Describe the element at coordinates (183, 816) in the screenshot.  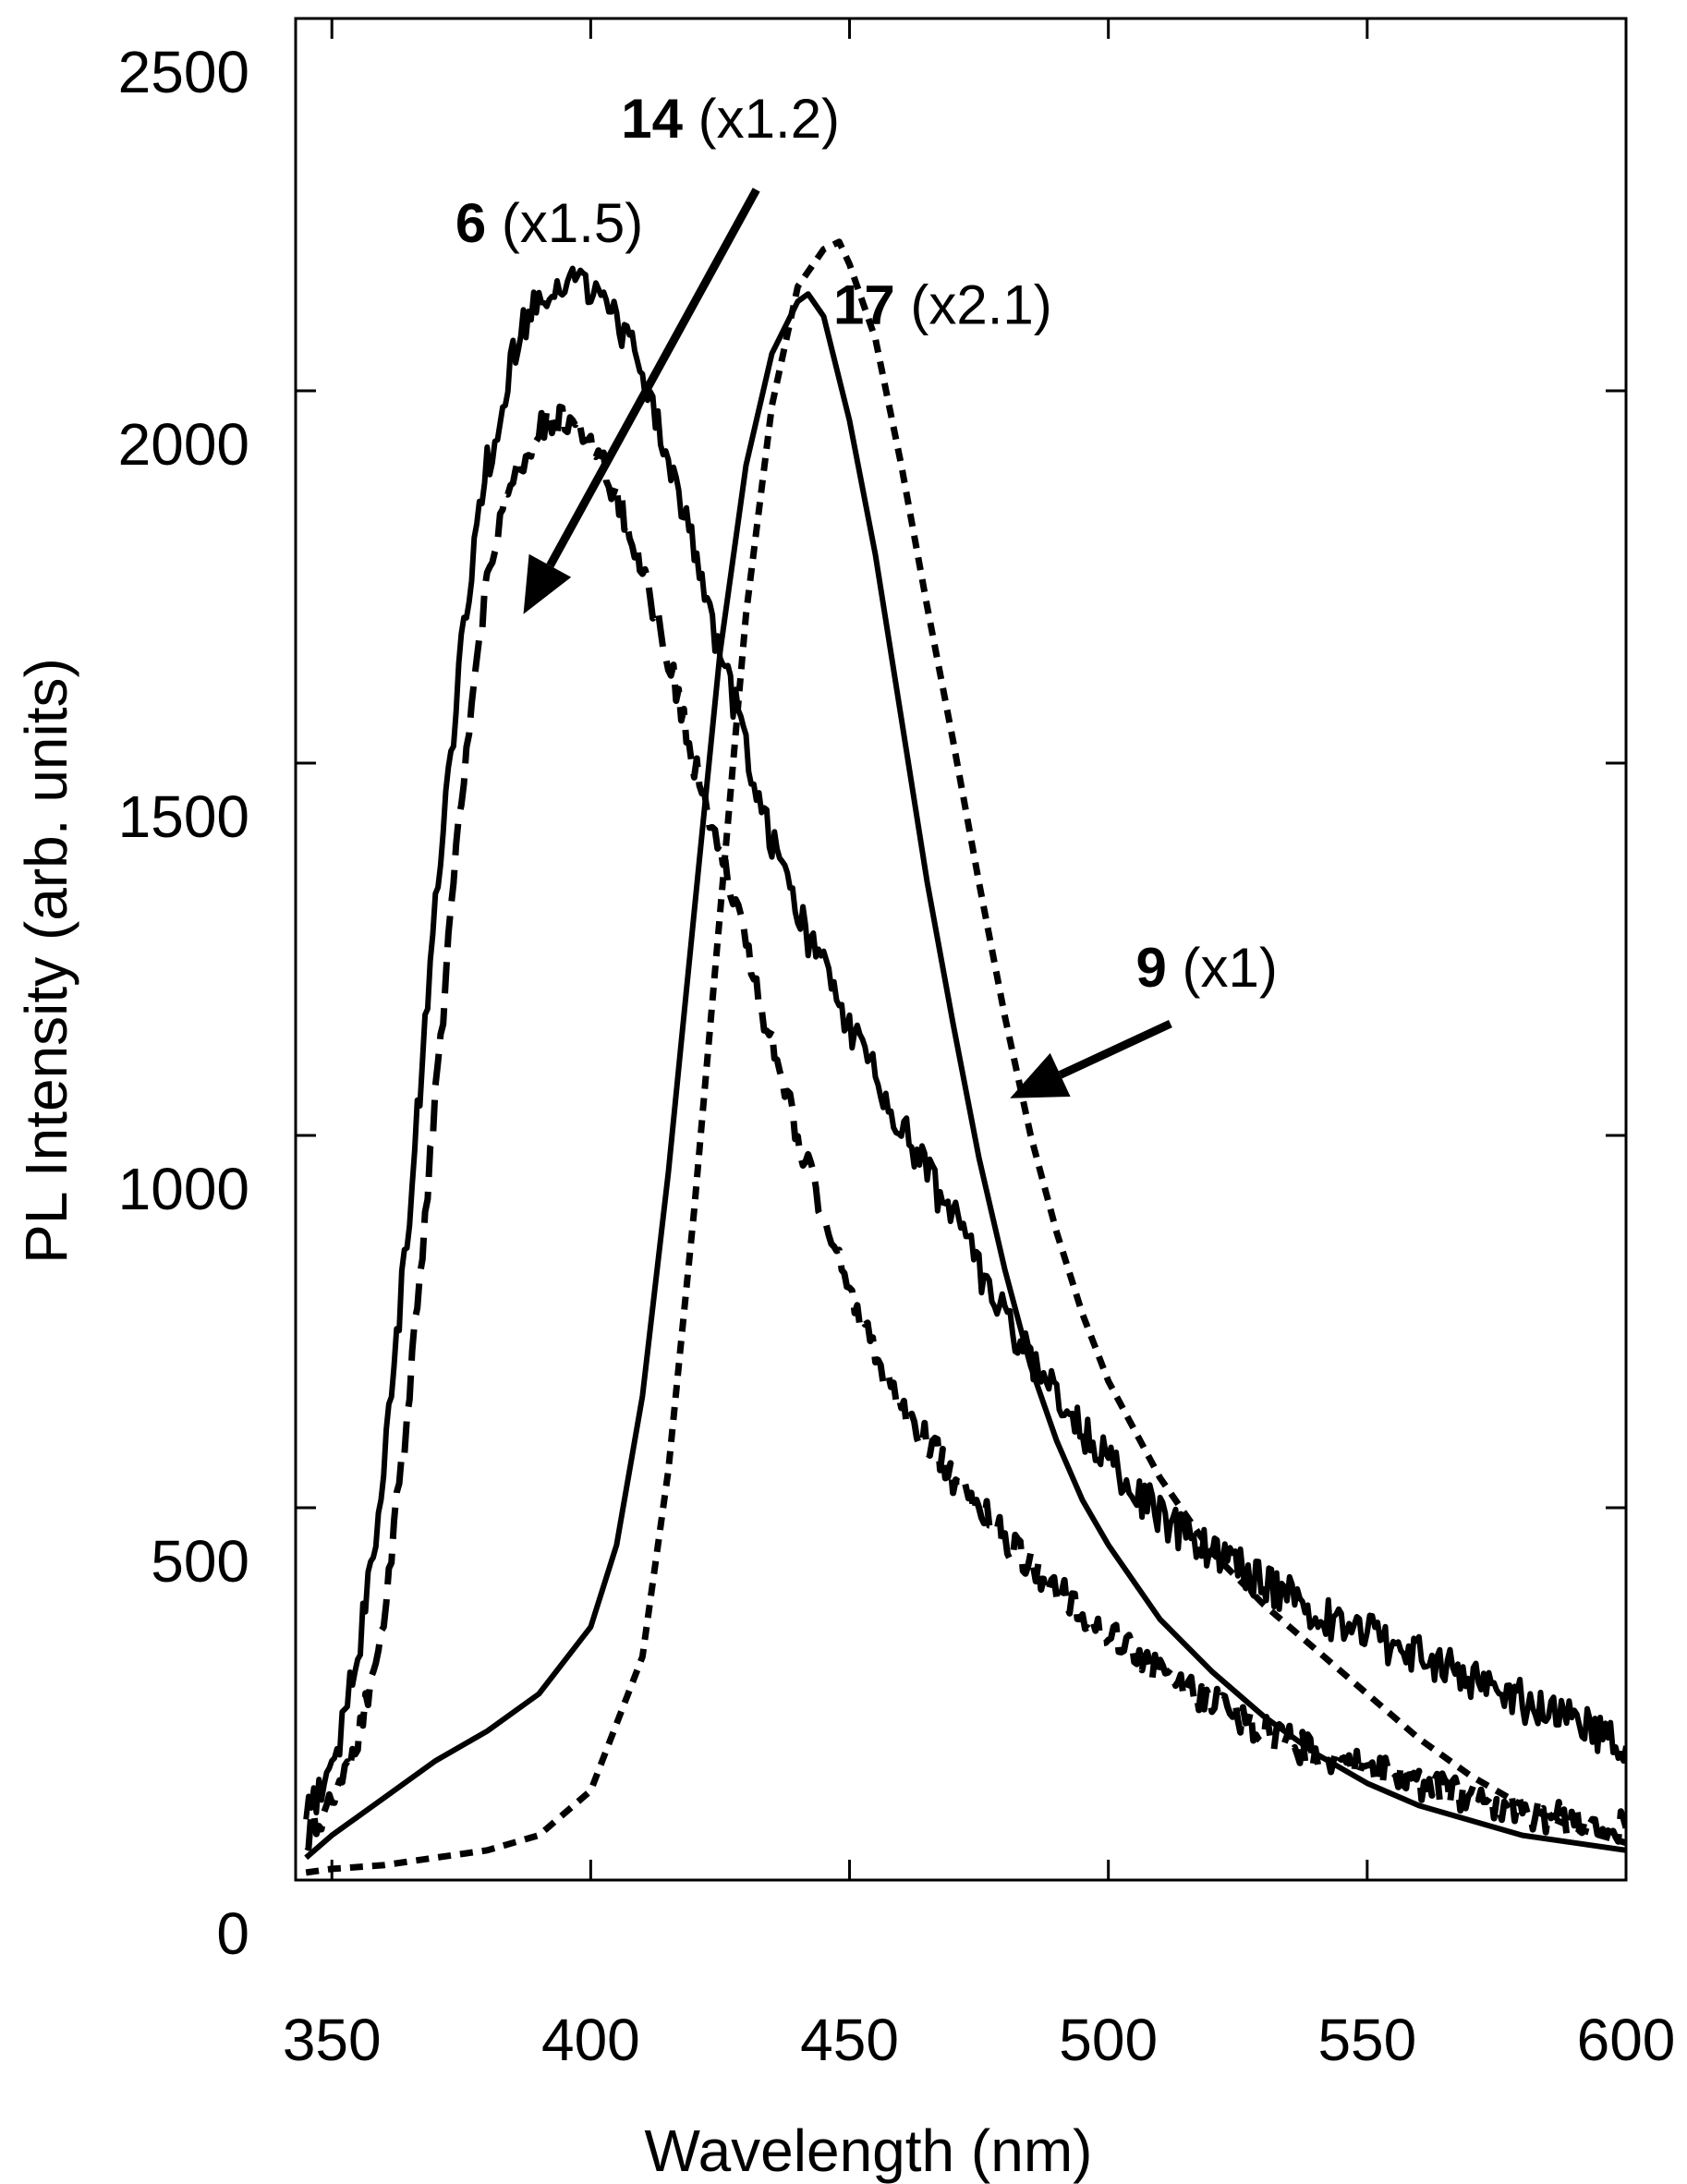
I see `y-tick-label: 1500` at that location.